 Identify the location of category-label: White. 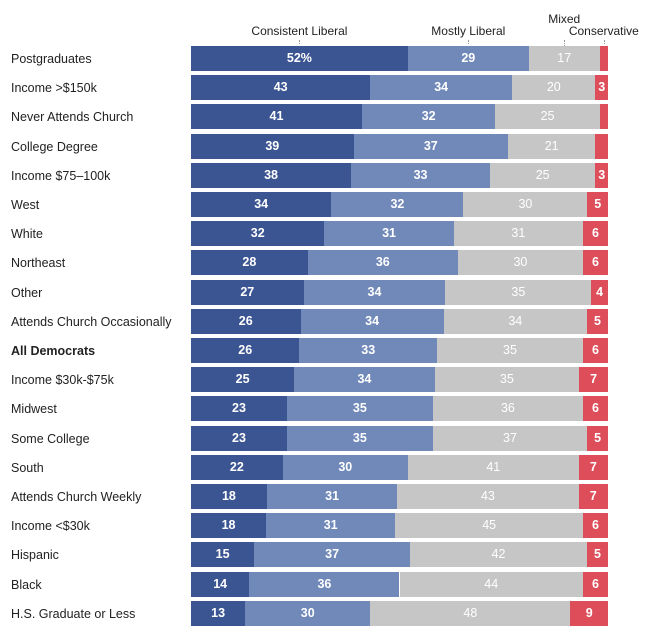
(27, 234).